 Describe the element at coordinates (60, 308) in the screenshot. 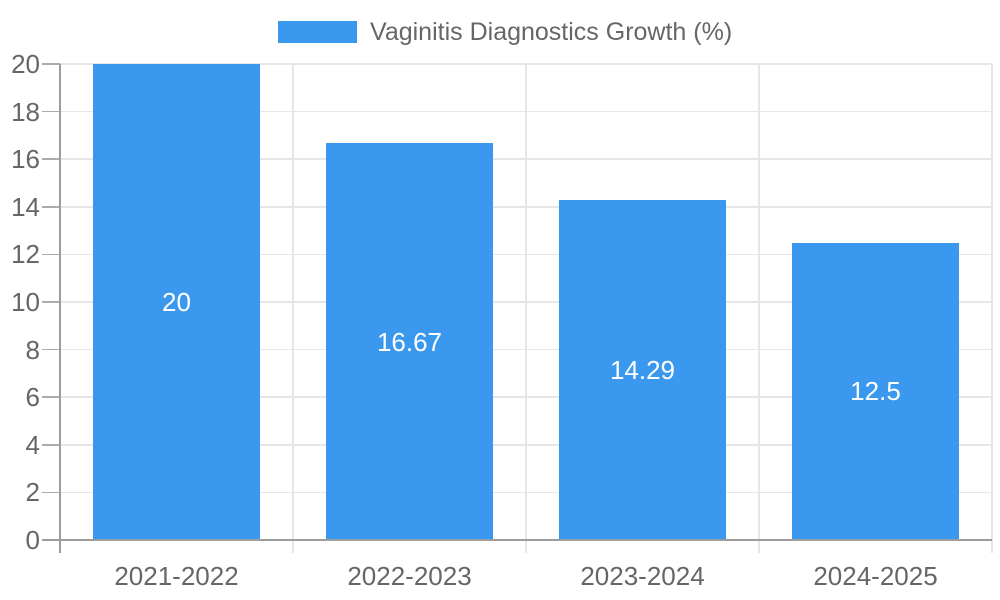

I see `y-axis-line` at that location.